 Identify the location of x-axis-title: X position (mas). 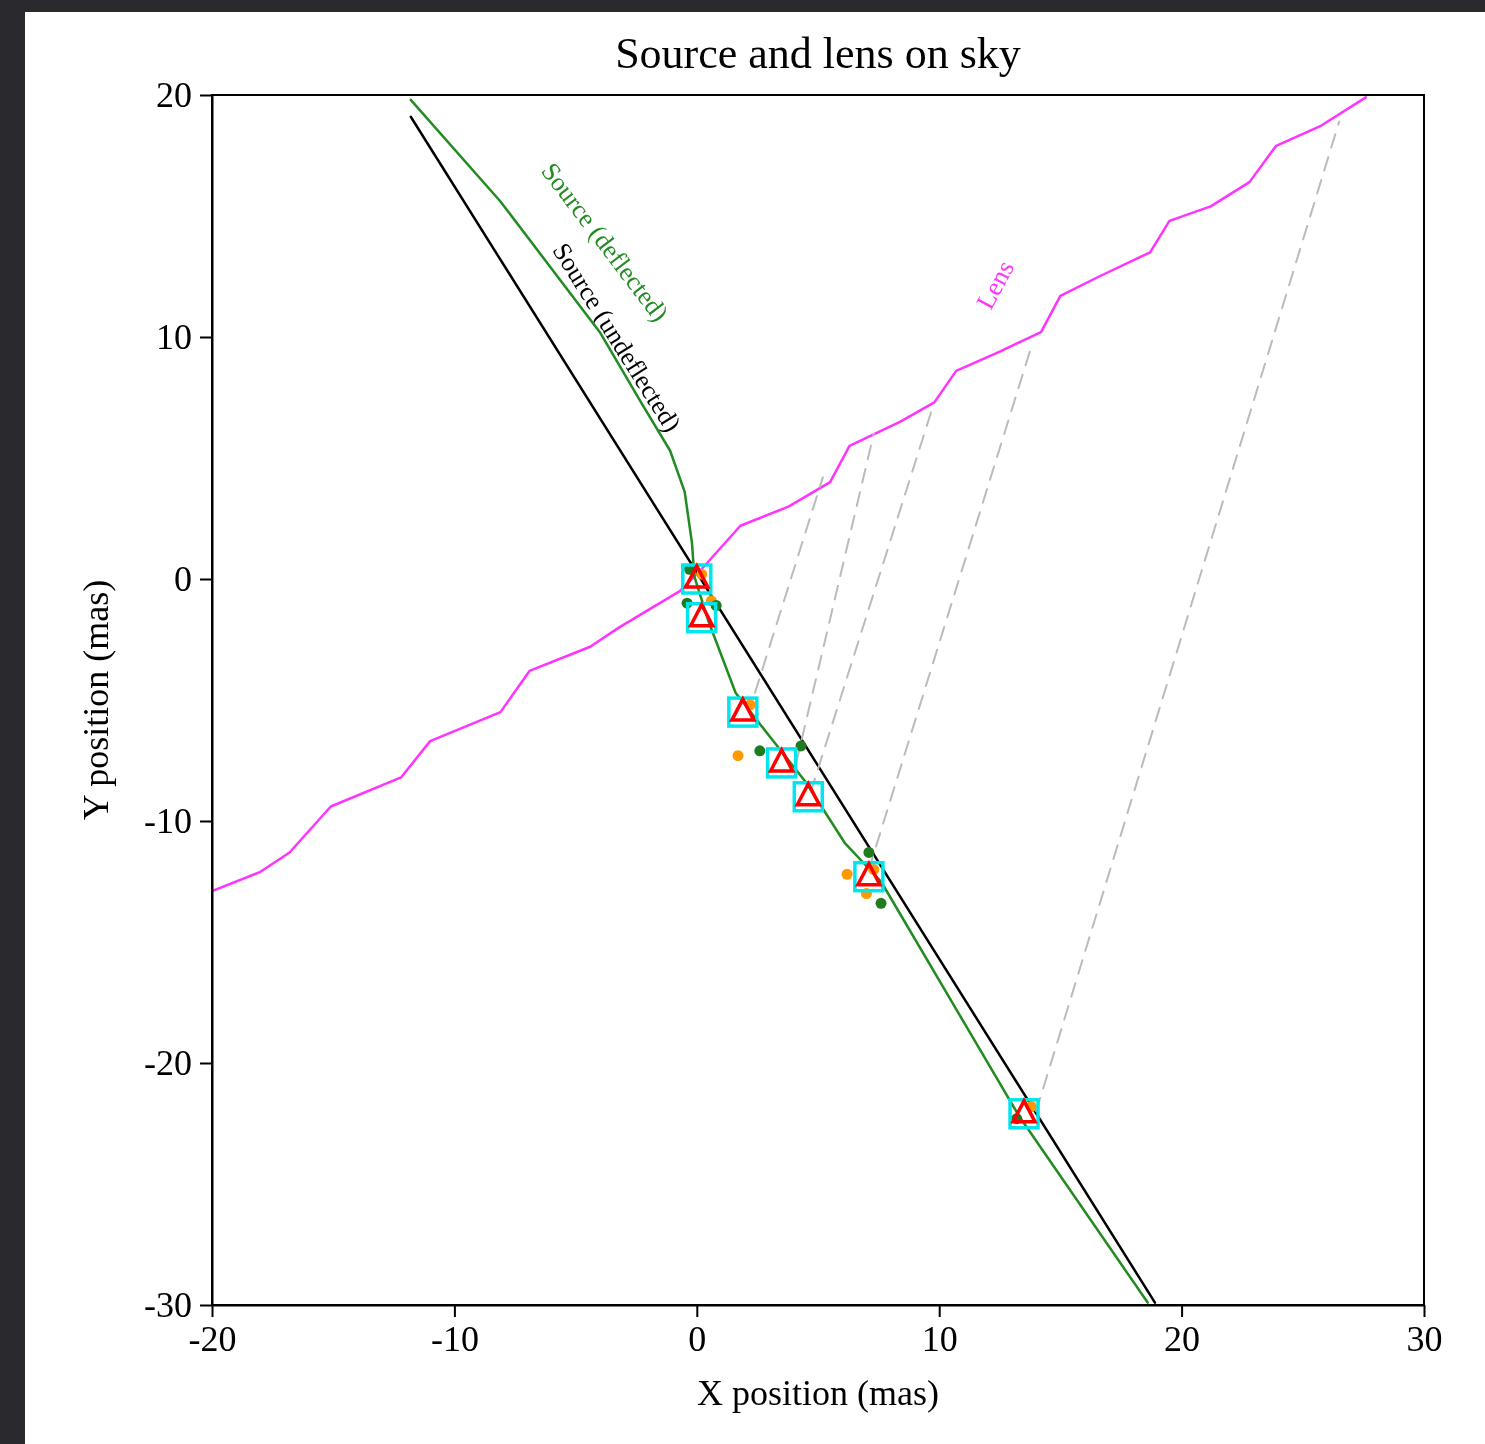
(818, 1393).